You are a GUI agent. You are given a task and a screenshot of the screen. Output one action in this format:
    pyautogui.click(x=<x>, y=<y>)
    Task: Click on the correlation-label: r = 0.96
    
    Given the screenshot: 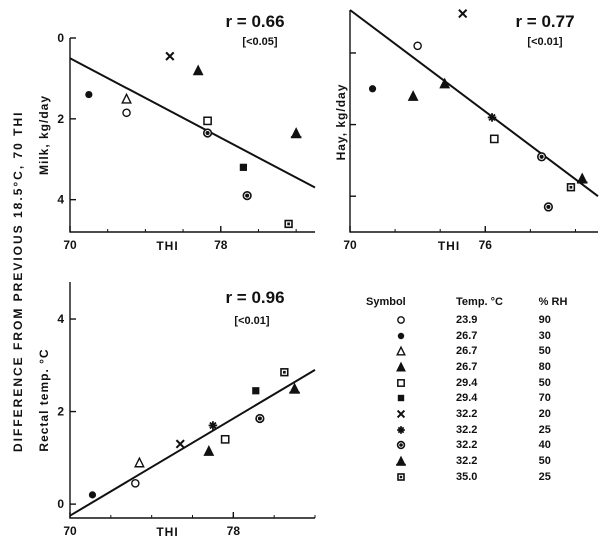 What is the action you would take?
    pyautogui.click(x=254, y=297)
    